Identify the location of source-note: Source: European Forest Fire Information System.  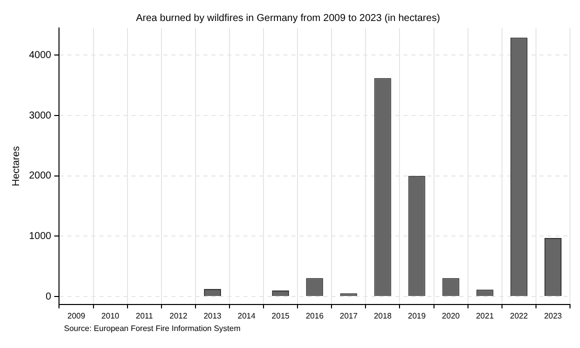
(152, 329).